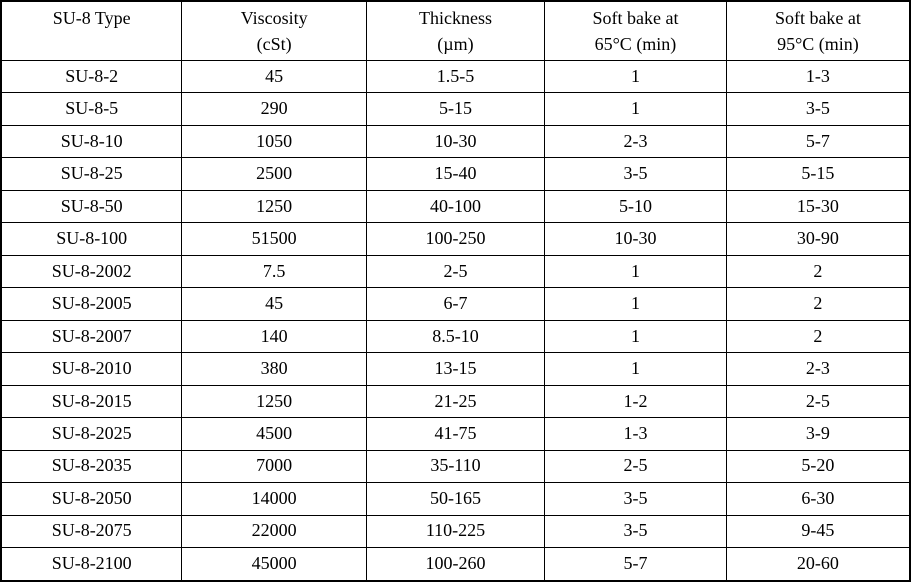 This screenshot has width=911, height=582. Describe the element at coordinates (274, 564) in the screenshot. I see `table-cell: 45000` at that location.